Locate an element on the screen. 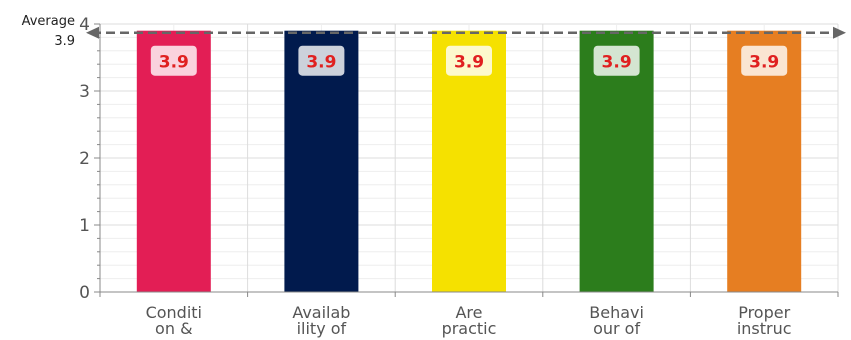  category-label: ility of is located at coordinates (322, 328).